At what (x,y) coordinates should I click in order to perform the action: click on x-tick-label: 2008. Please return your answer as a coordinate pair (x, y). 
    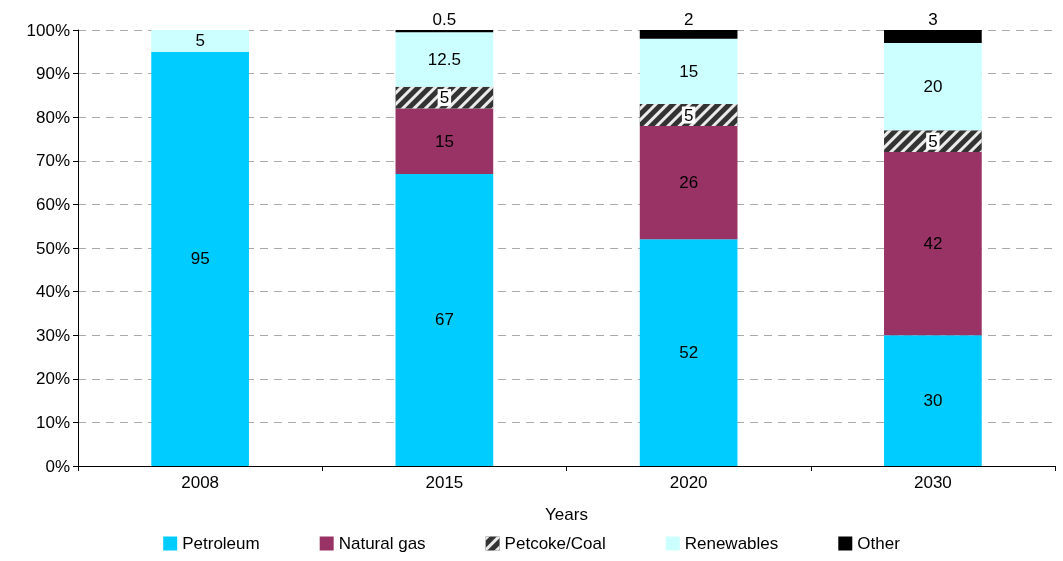
    Looking at the image, I should click on (200, 482).